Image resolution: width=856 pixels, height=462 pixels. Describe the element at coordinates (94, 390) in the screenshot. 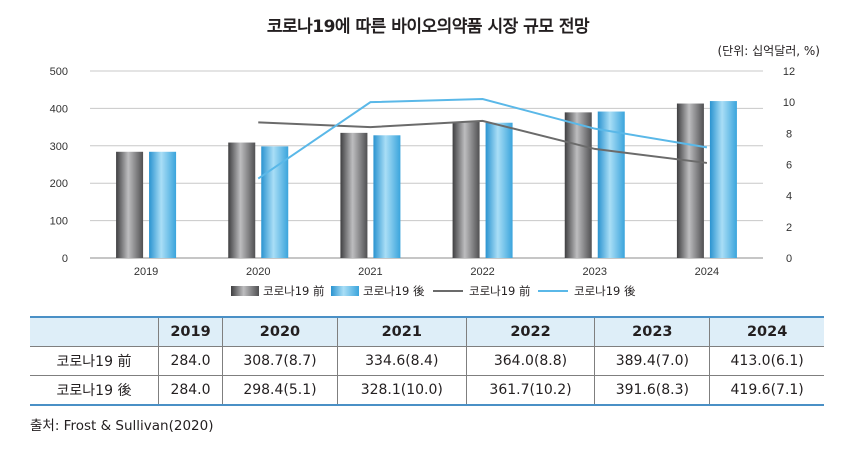

I see `table-row-label: 코로나19 後` at that location.